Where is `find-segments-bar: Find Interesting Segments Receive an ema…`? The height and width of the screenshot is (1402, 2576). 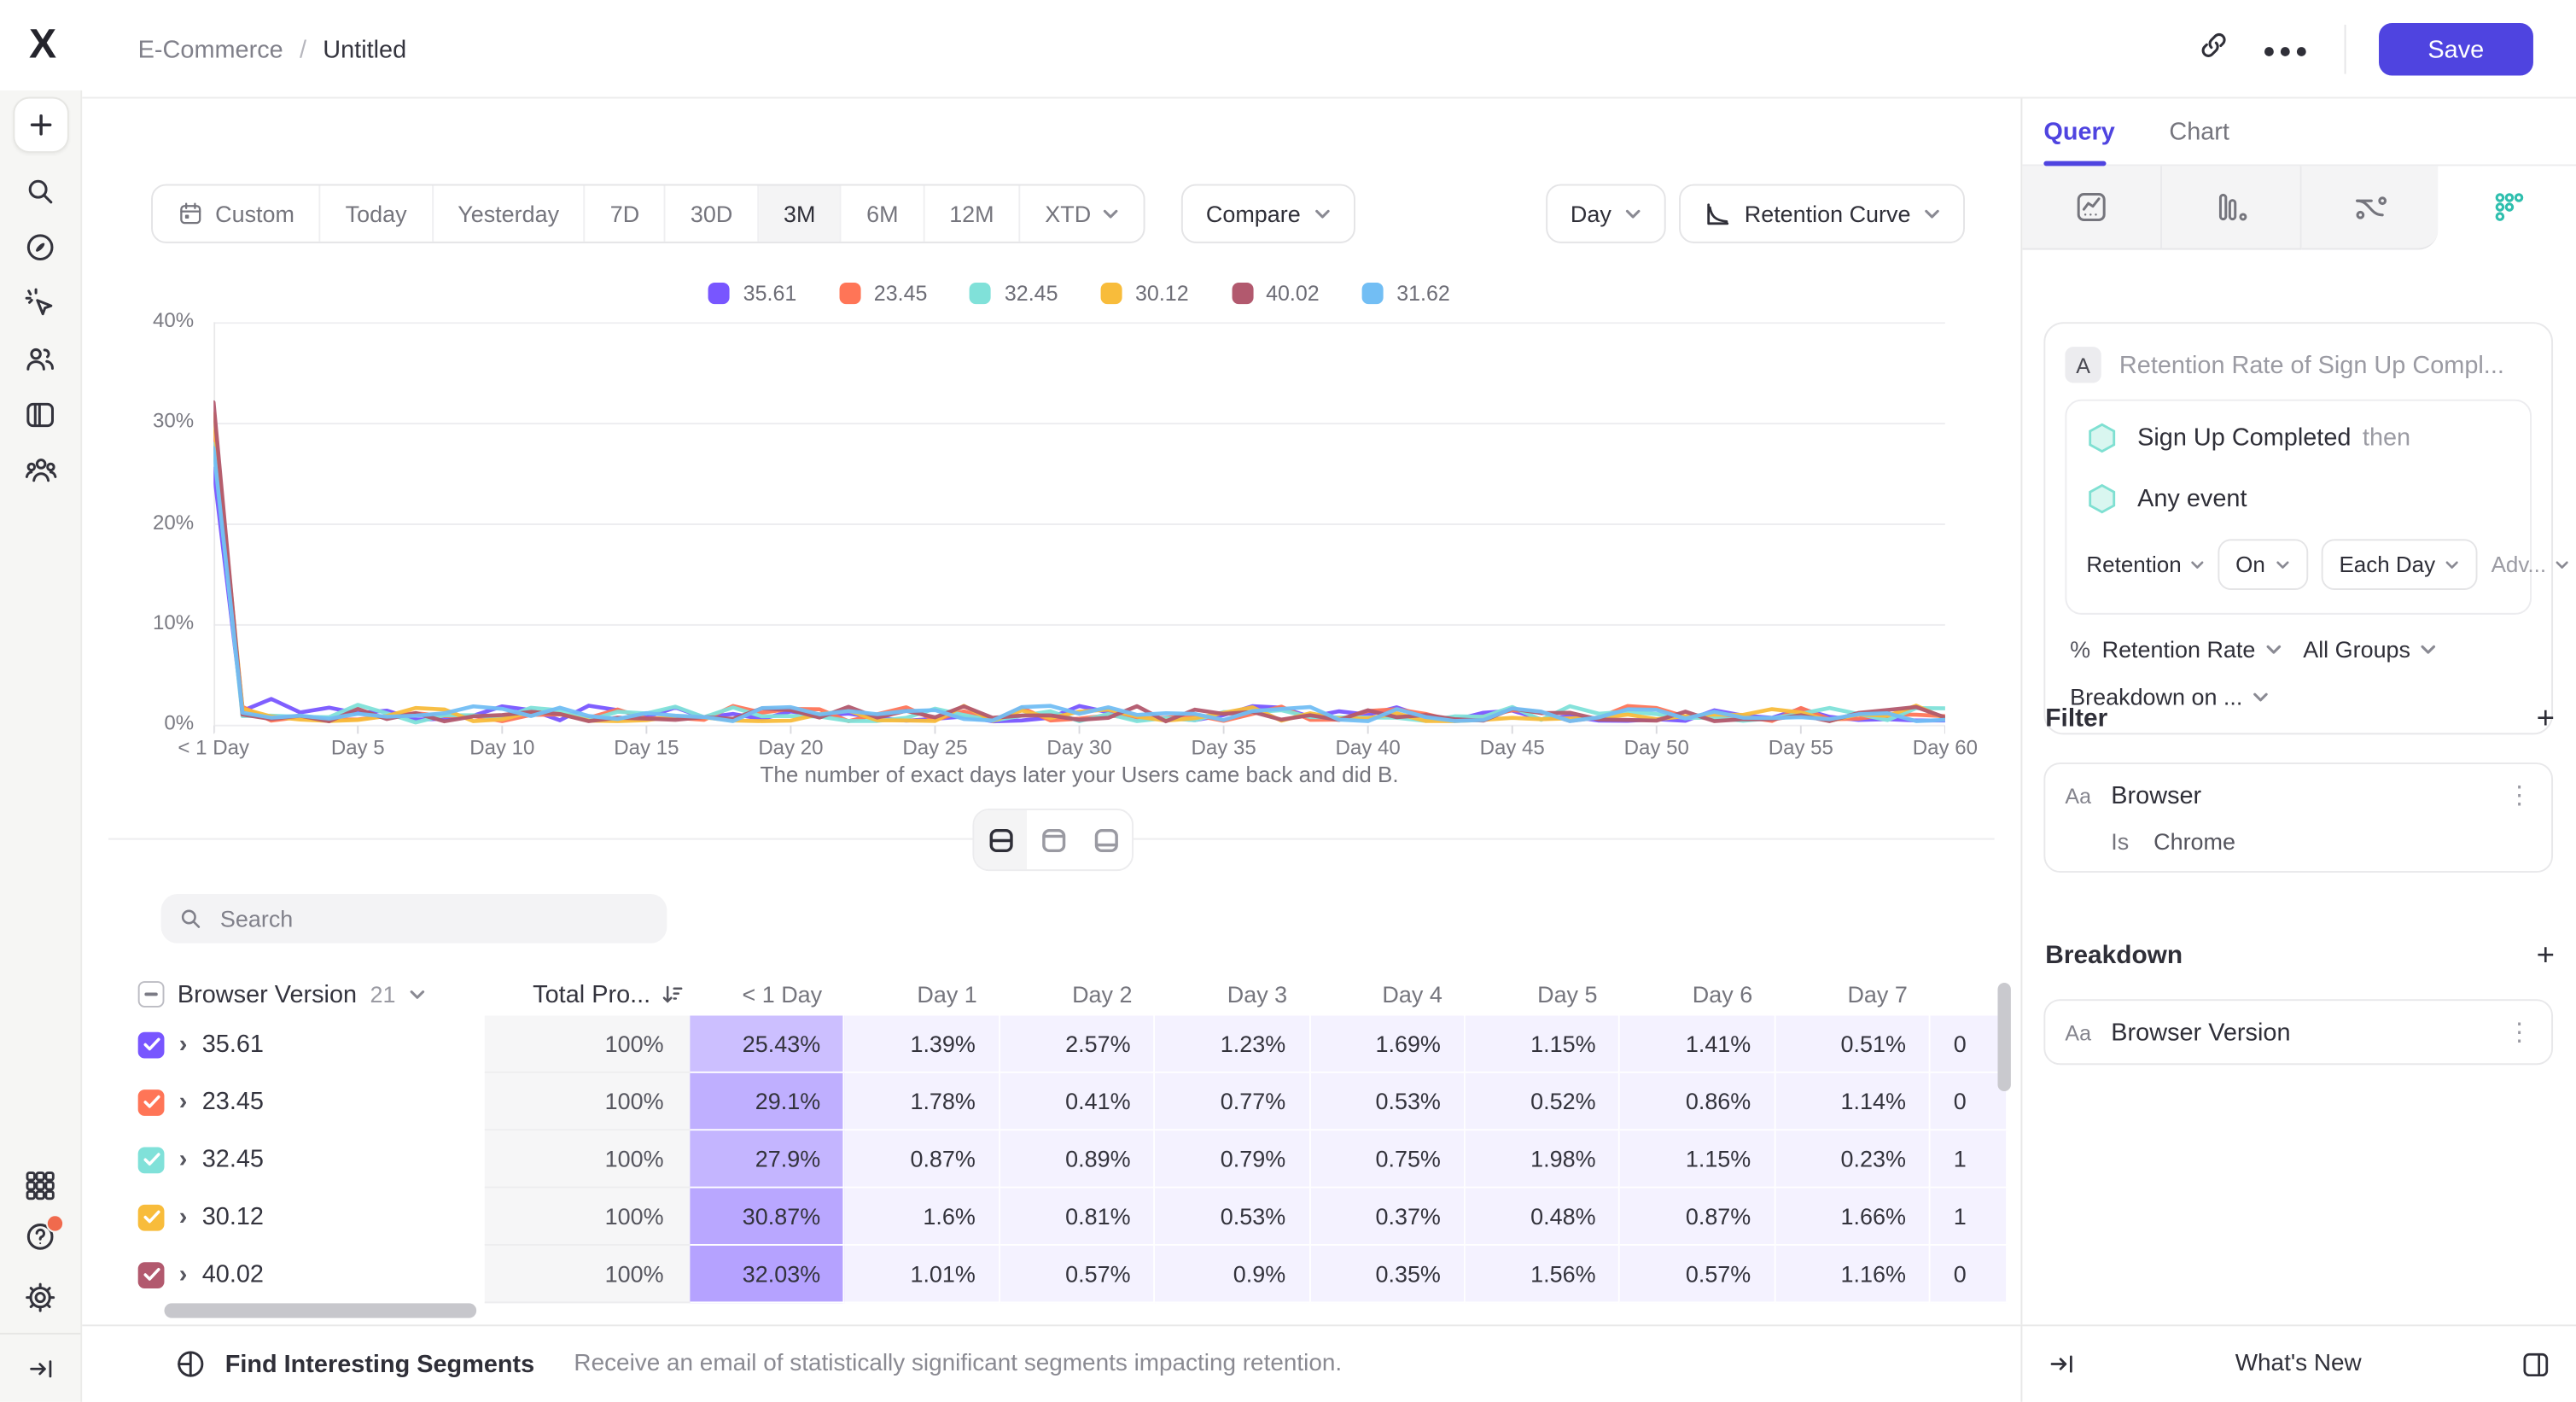
find-segments-bar: Find Interesting Segments Receive an ema… is located at coordinates (1051, 1363).